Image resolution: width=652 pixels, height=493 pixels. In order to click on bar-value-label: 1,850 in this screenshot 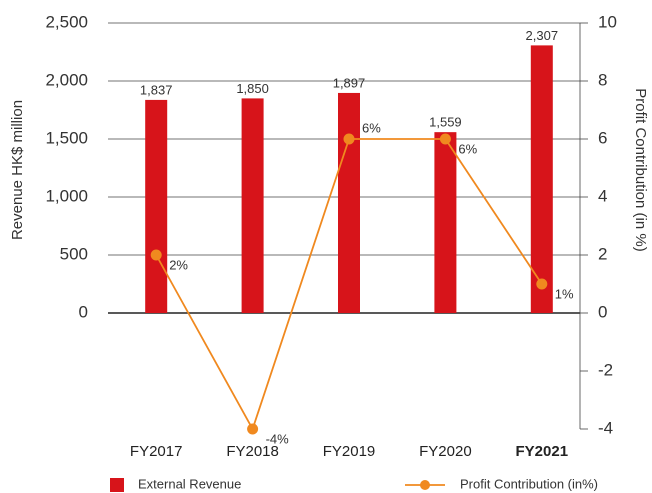, I will do `click(252, 88)`.